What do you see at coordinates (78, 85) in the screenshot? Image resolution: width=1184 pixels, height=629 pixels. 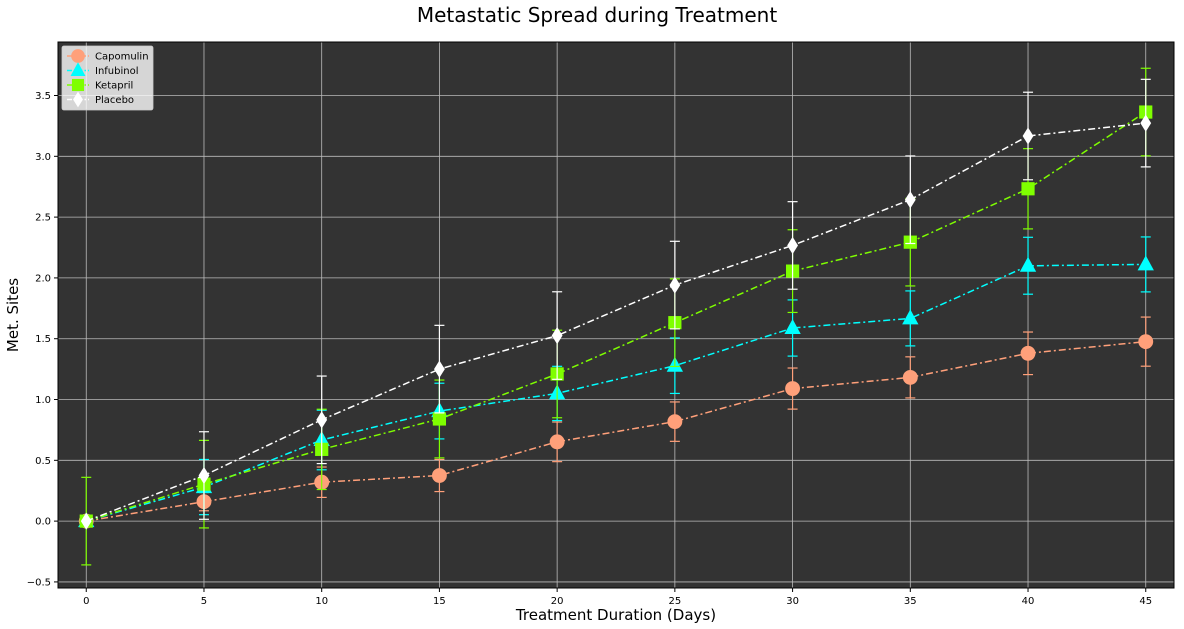 I see `legend-marker-ketapril` at bounding box center [78, 85].